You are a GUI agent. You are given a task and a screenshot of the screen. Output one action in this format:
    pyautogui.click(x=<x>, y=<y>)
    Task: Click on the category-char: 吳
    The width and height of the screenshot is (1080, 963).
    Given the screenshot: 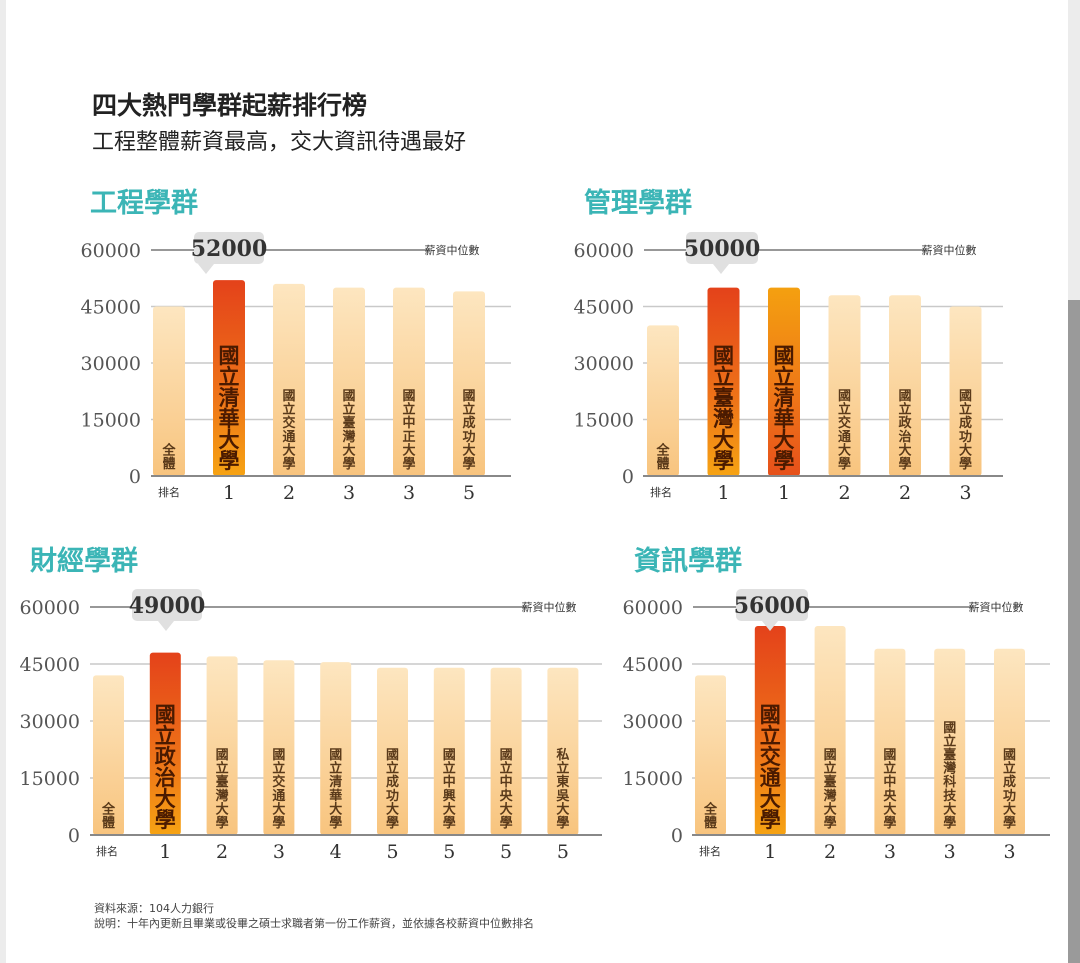 What is the action you would take?
    pyautogui.click(x=562, y=796)
    